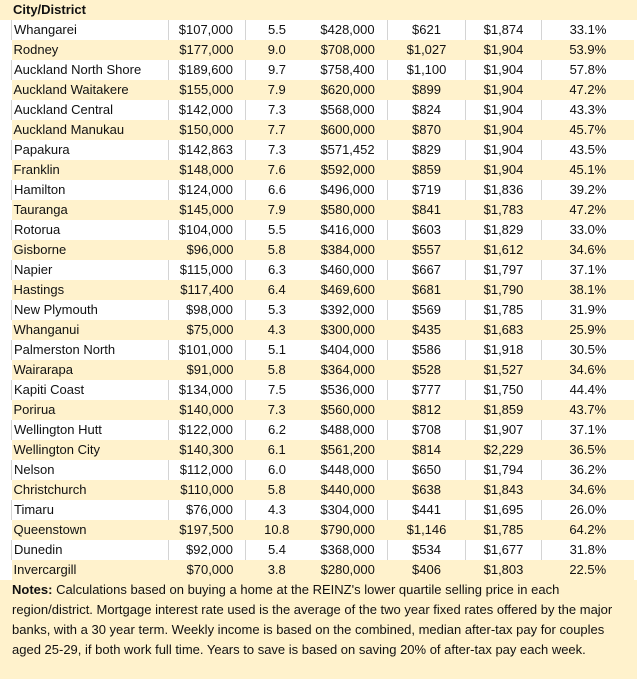 This screenshot has height=679, width=637. What do you see at coordinates (503, 410) in the screenshot?
I see `income-cell: $1,859` at bounding box center [503, 410].